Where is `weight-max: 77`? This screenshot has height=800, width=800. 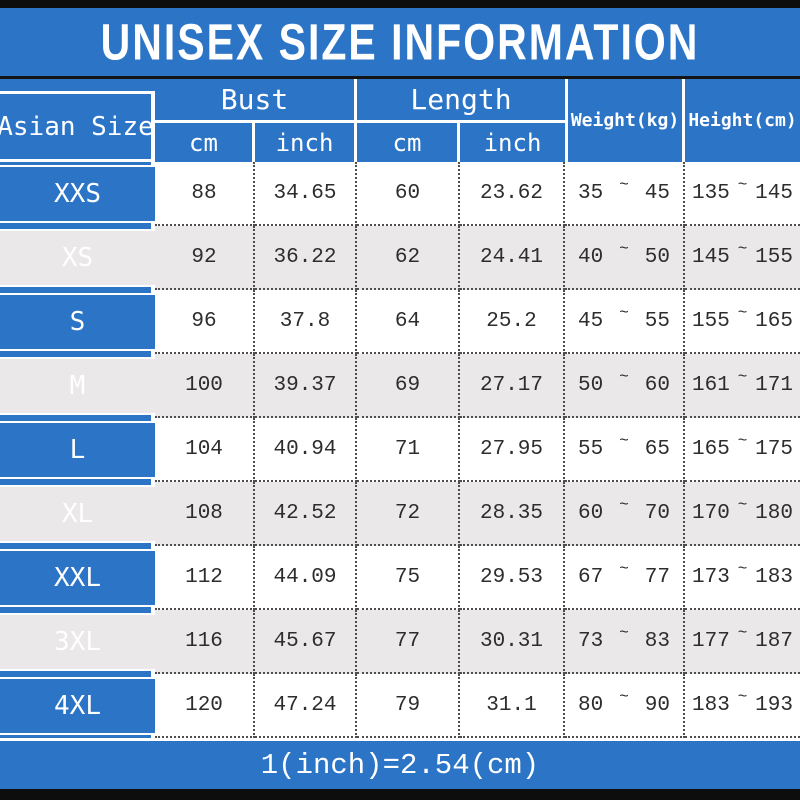
weight-max: 77 is located at coordinates (657, 577).